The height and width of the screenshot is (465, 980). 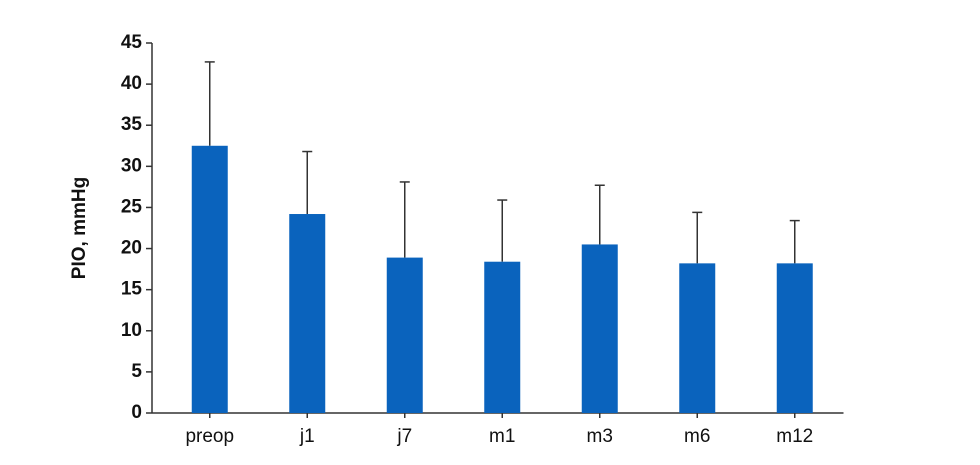 I want to click on y-tick-label: 30, so click(x=131, y=165).